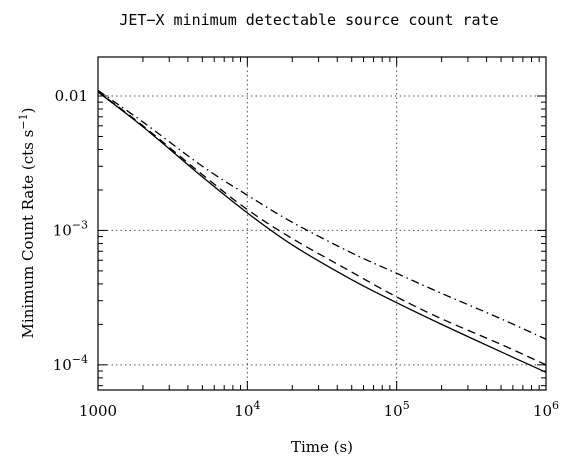 The height and width of the screenshot is (462, 566). I want to click on y-tick-label-0: 0.01, so click(71, 96).